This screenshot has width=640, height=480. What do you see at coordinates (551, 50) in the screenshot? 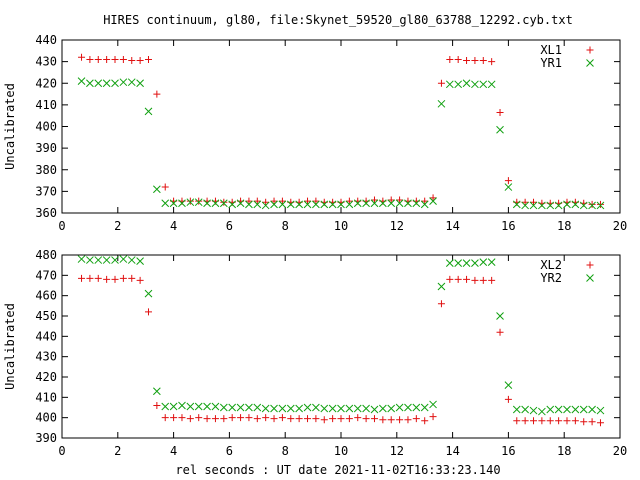
I see `legend-label: XL1` at bounding box center [551, 50].